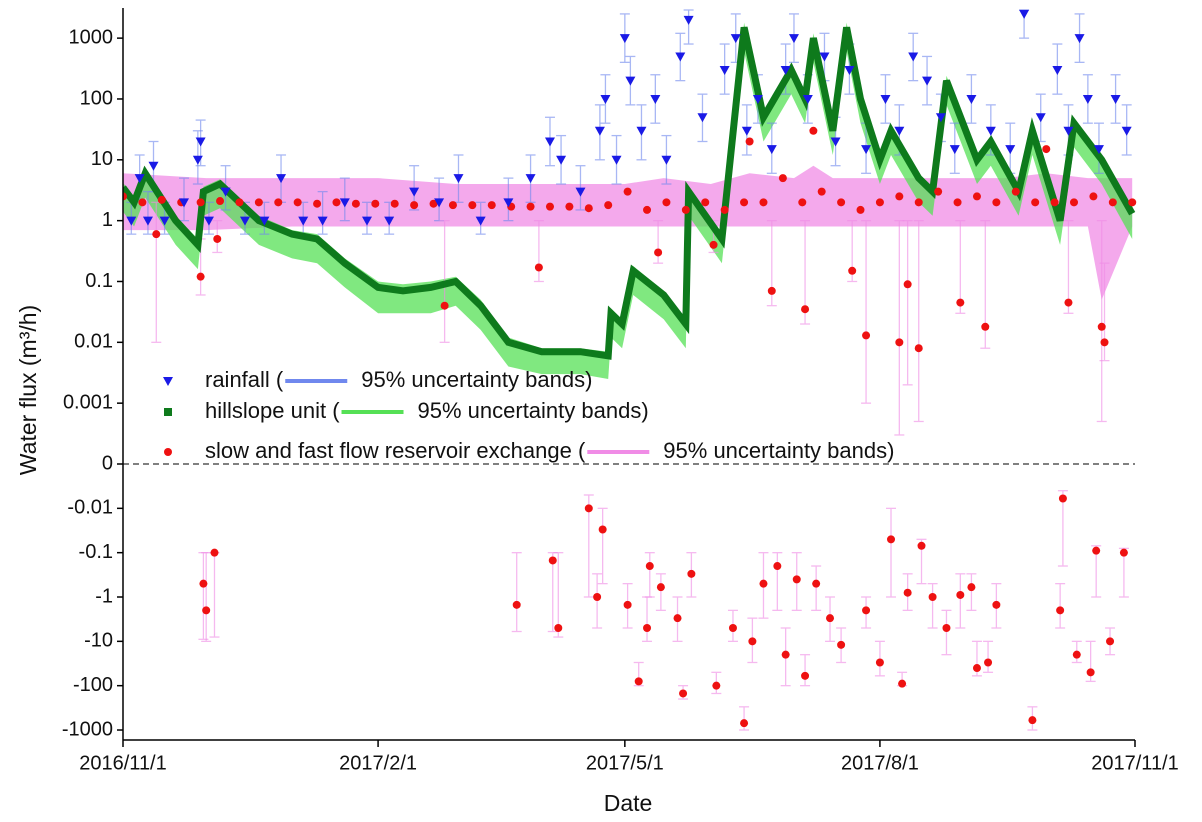 This screenshot has width=1202, height=822. What do you see at coordinates (91, 37) in the screenshot?
I see `y-tick-label: 1000` at bounding box center [91, 37].